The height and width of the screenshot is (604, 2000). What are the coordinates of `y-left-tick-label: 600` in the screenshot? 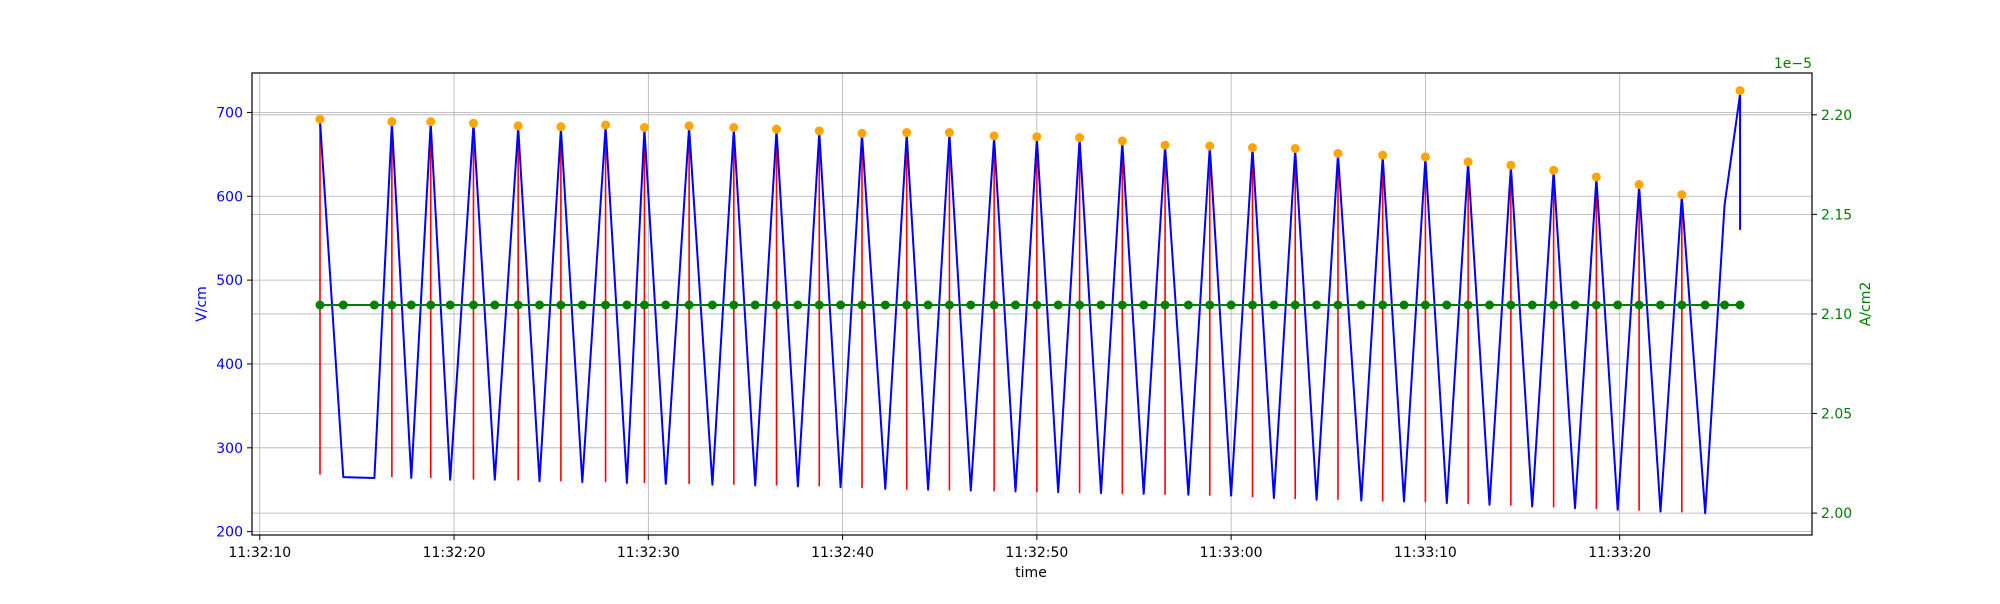 It's located at (229, 197).